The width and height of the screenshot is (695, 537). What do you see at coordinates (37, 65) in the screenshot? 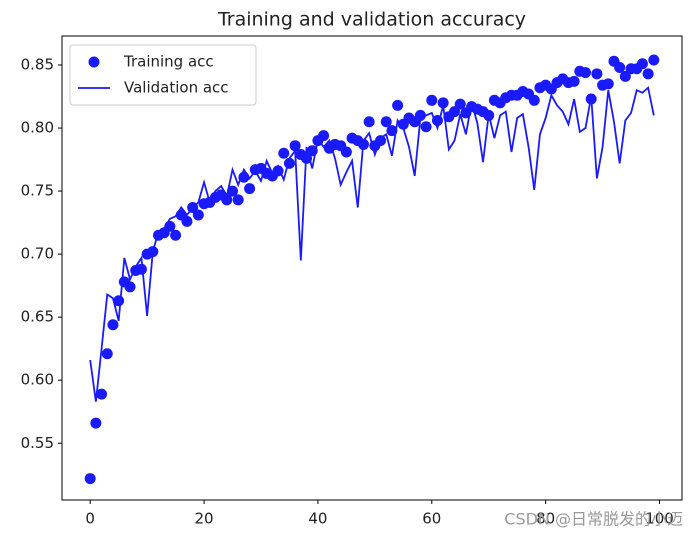
I see `y-tick-label: 0.85` at bounding box center [37, 65].